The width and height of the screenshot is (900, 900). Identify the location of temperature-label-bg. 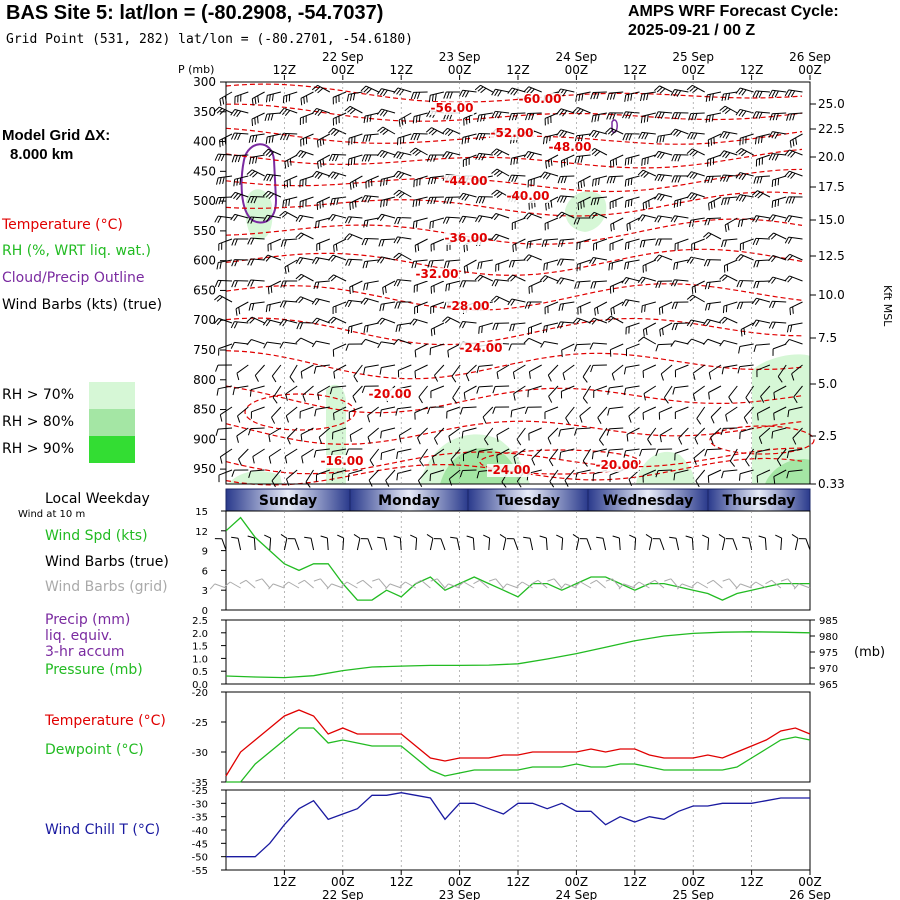
(540, 99).